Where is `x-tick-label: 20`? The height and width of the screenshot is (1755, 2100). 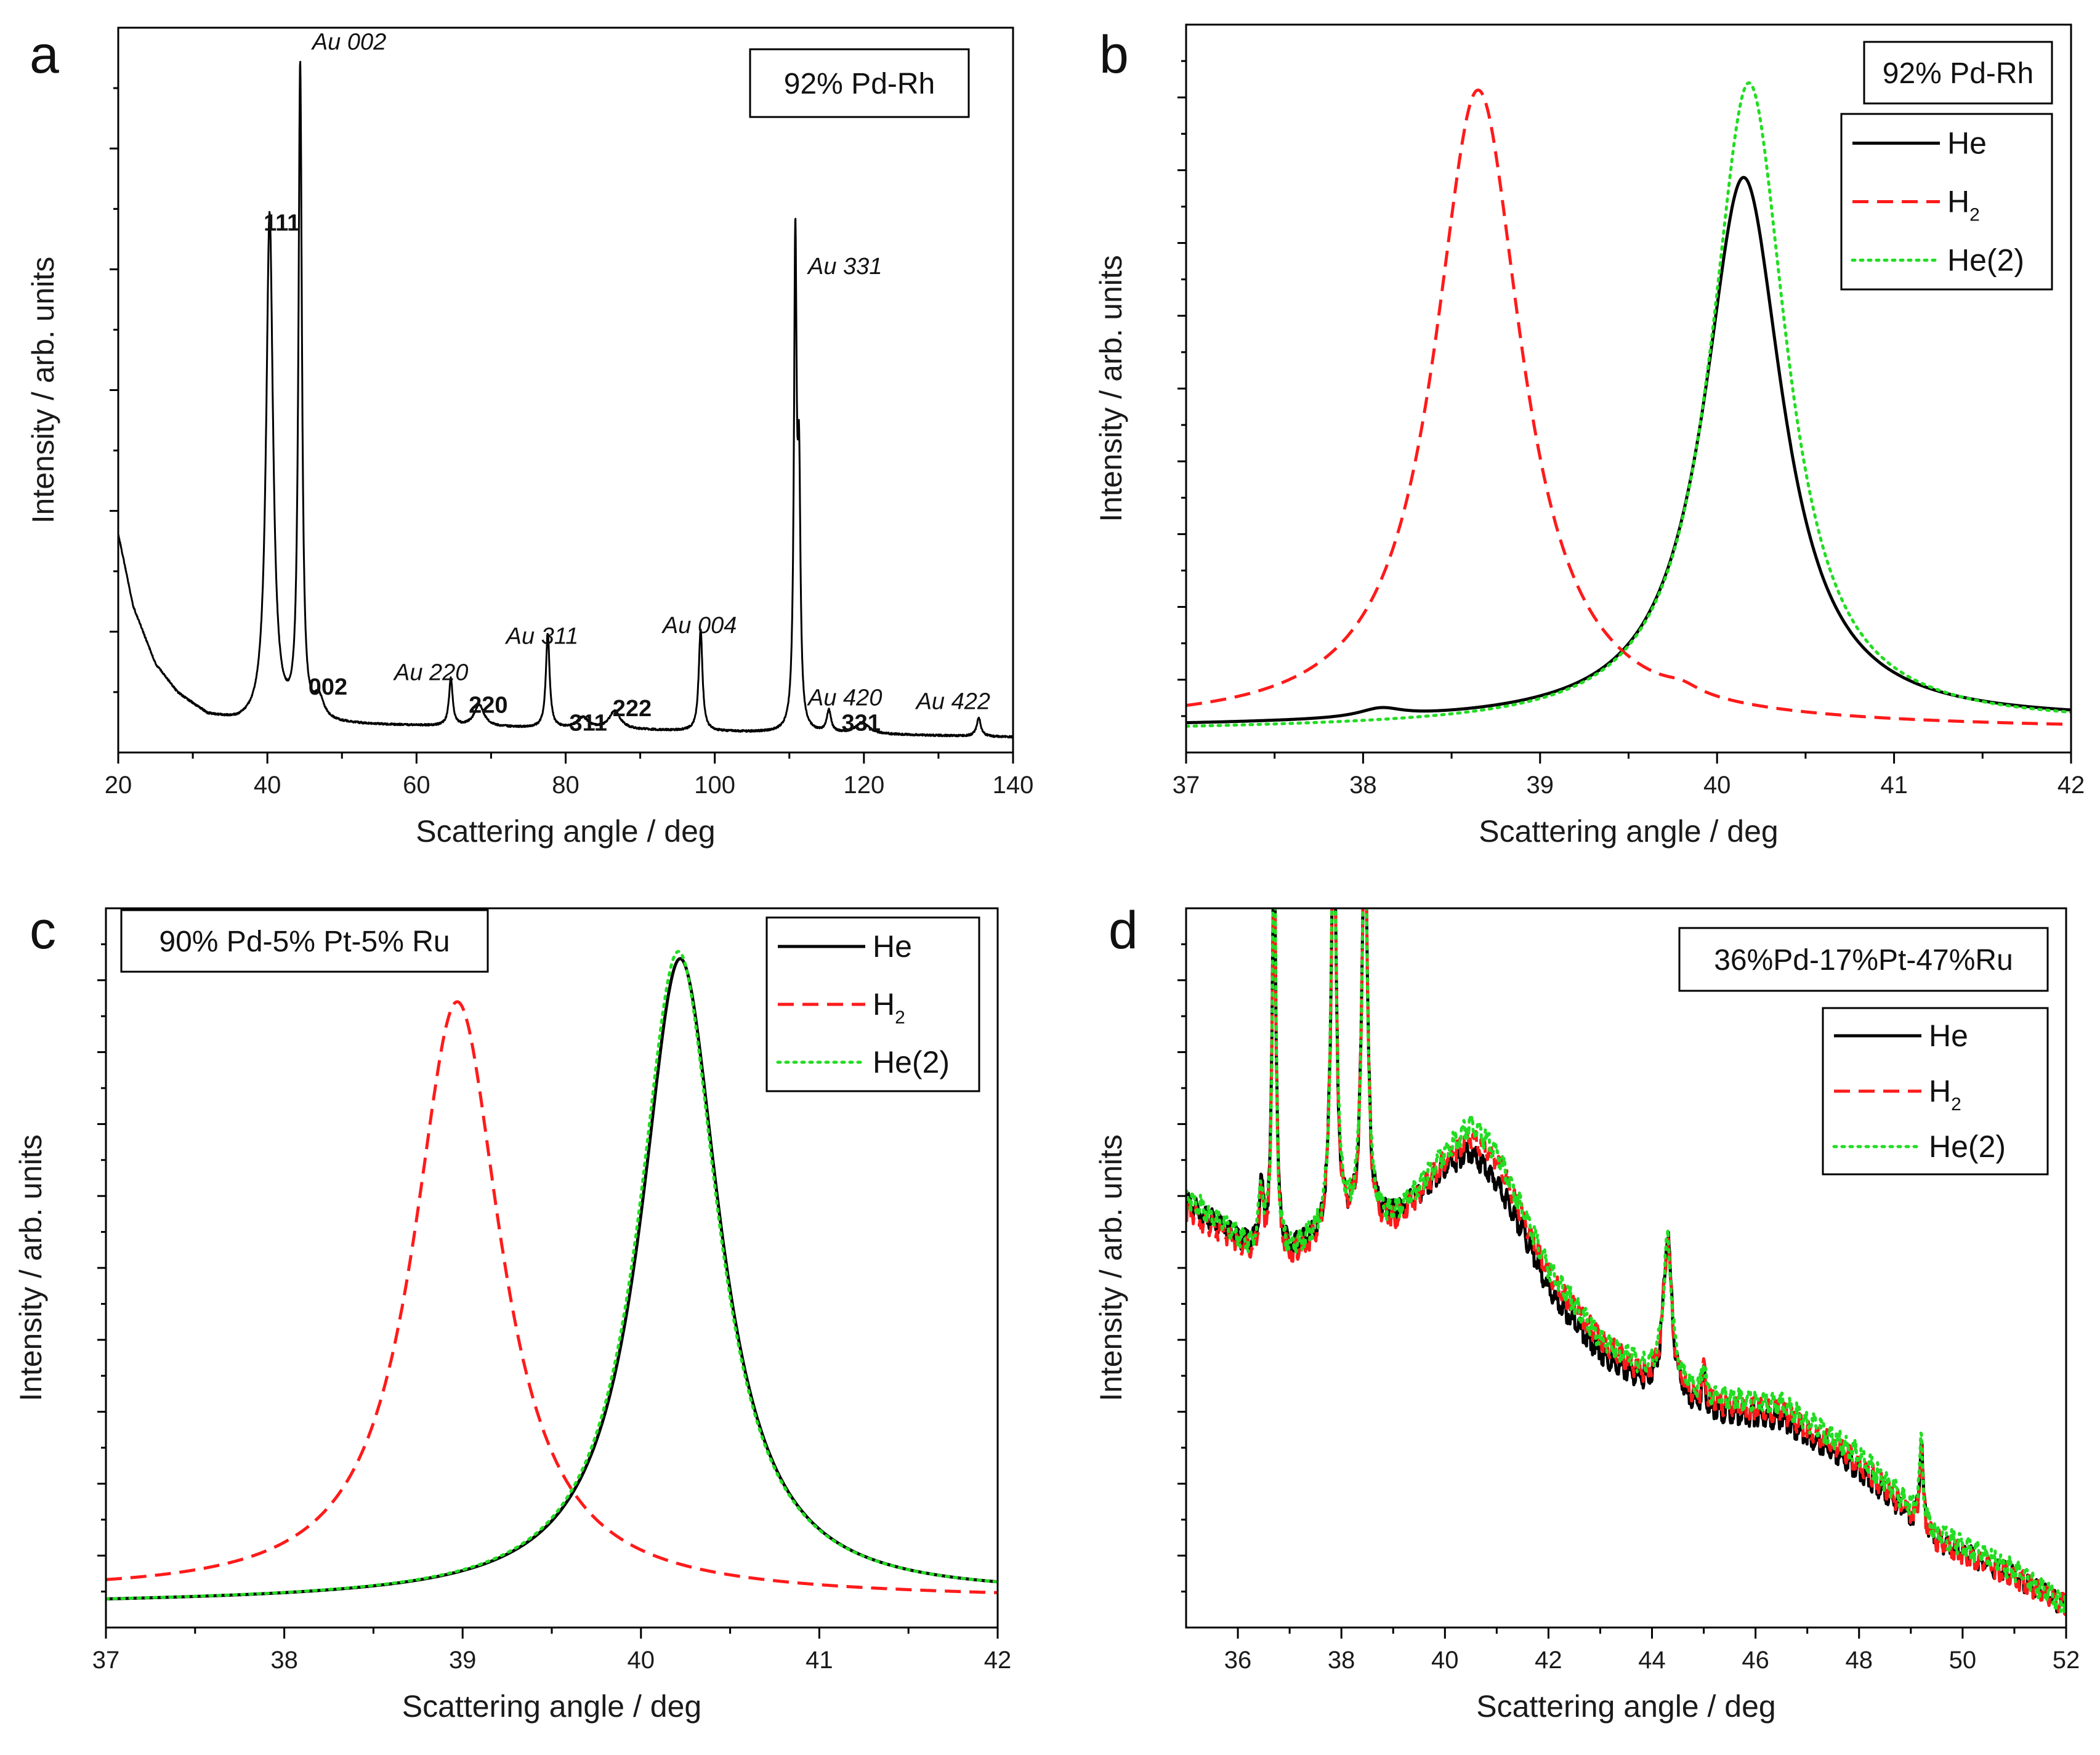
x-tick-label: 20 is located at coordinates (118, 785).